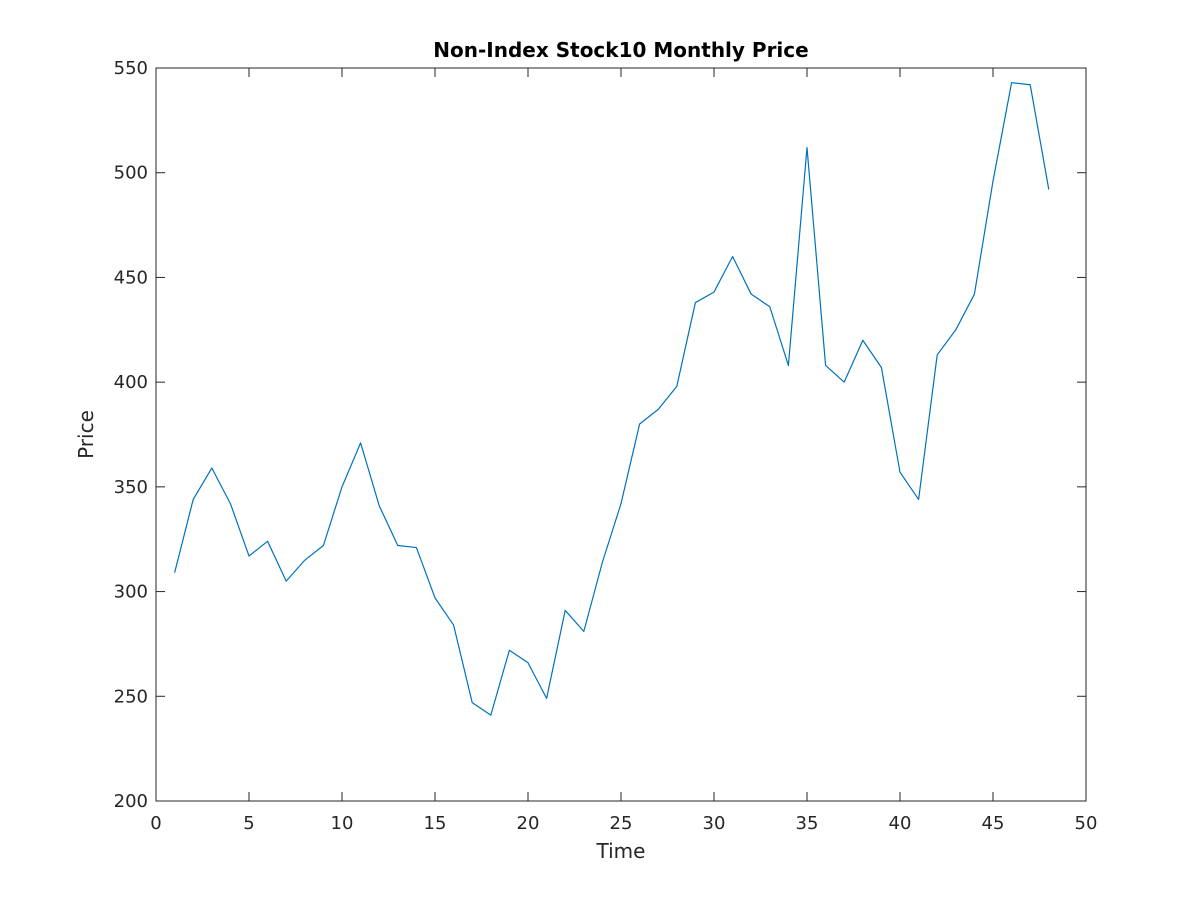 This screenshot has height=900, width=1200. What do you see at coordinates (131, 277) in the screenshot?
I see `y-tick-label: 450` at bounding box center [131, 277].